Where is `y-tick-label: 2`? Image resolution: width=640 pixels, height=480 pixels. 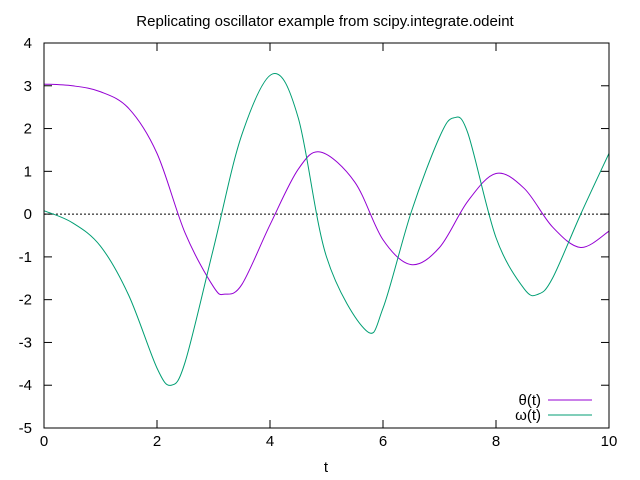 y-tick-label: 2 is located at coordinates (28, 129).